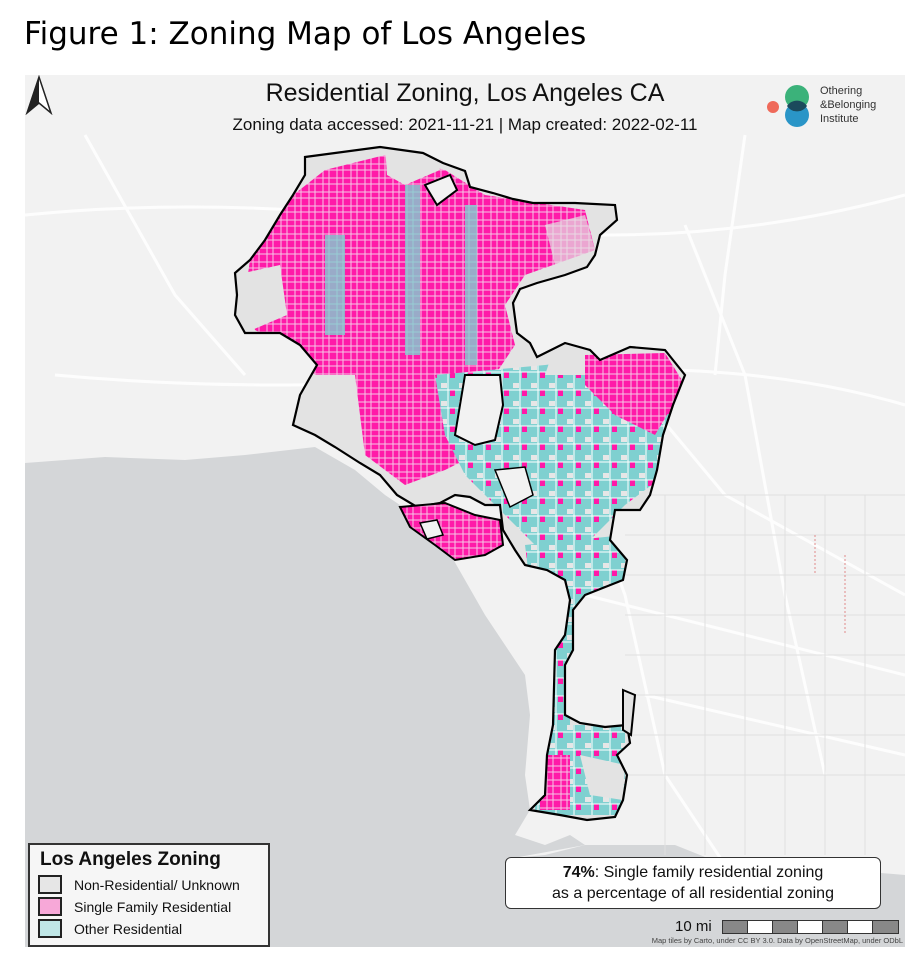 The width and height of the screenshot is (915, 965). I want to click on stat-line1: 74%: Single family residential zoning, so click(693, 872).